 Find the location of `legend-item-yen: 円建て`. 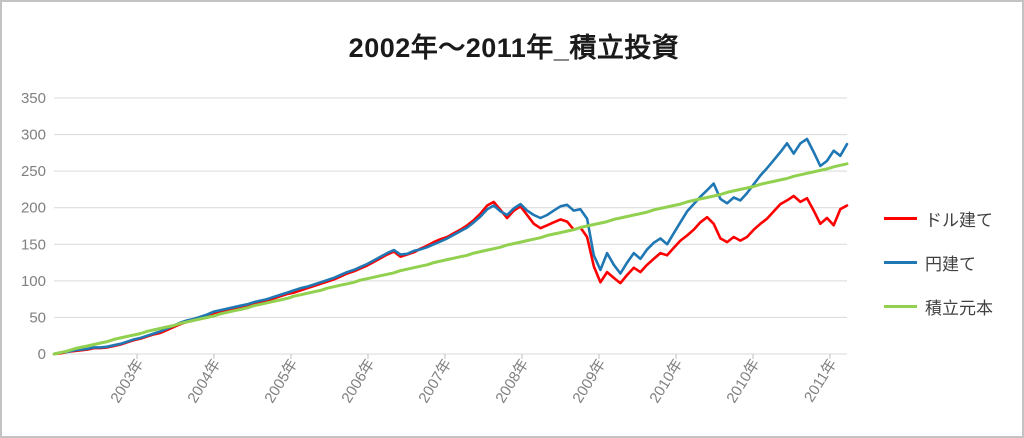

legend-item-yen: 円建て is located at coordinates (938, 262).